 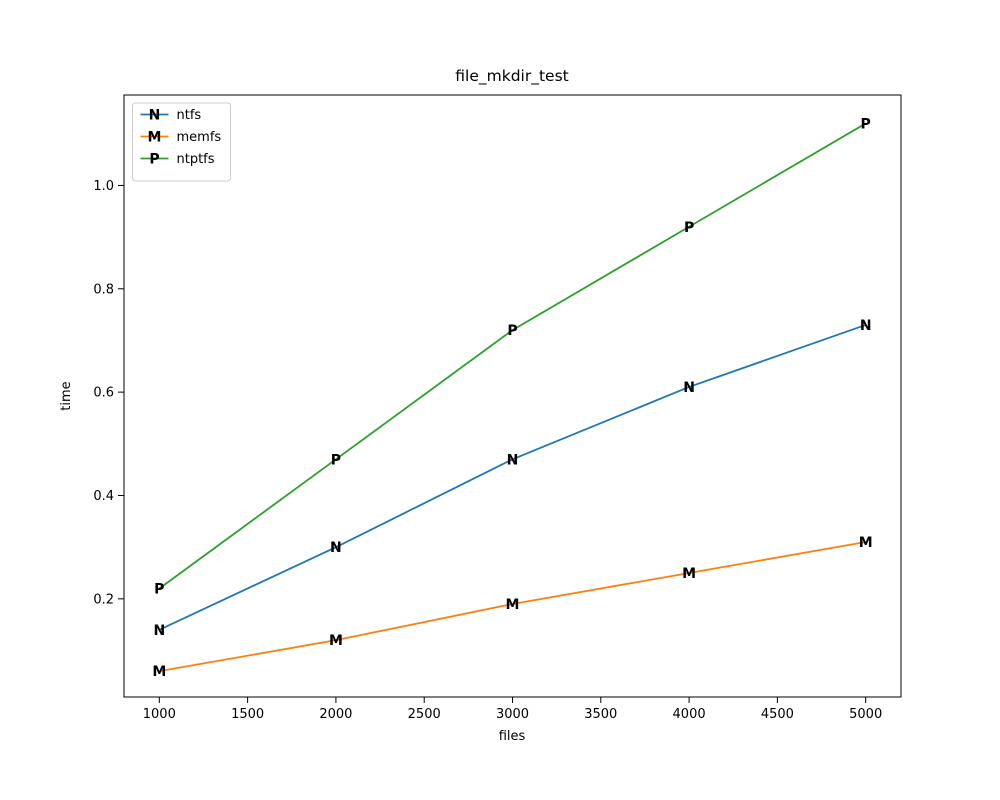 I want to click on x-tick-label: 1500, so click(x=247, y=714).